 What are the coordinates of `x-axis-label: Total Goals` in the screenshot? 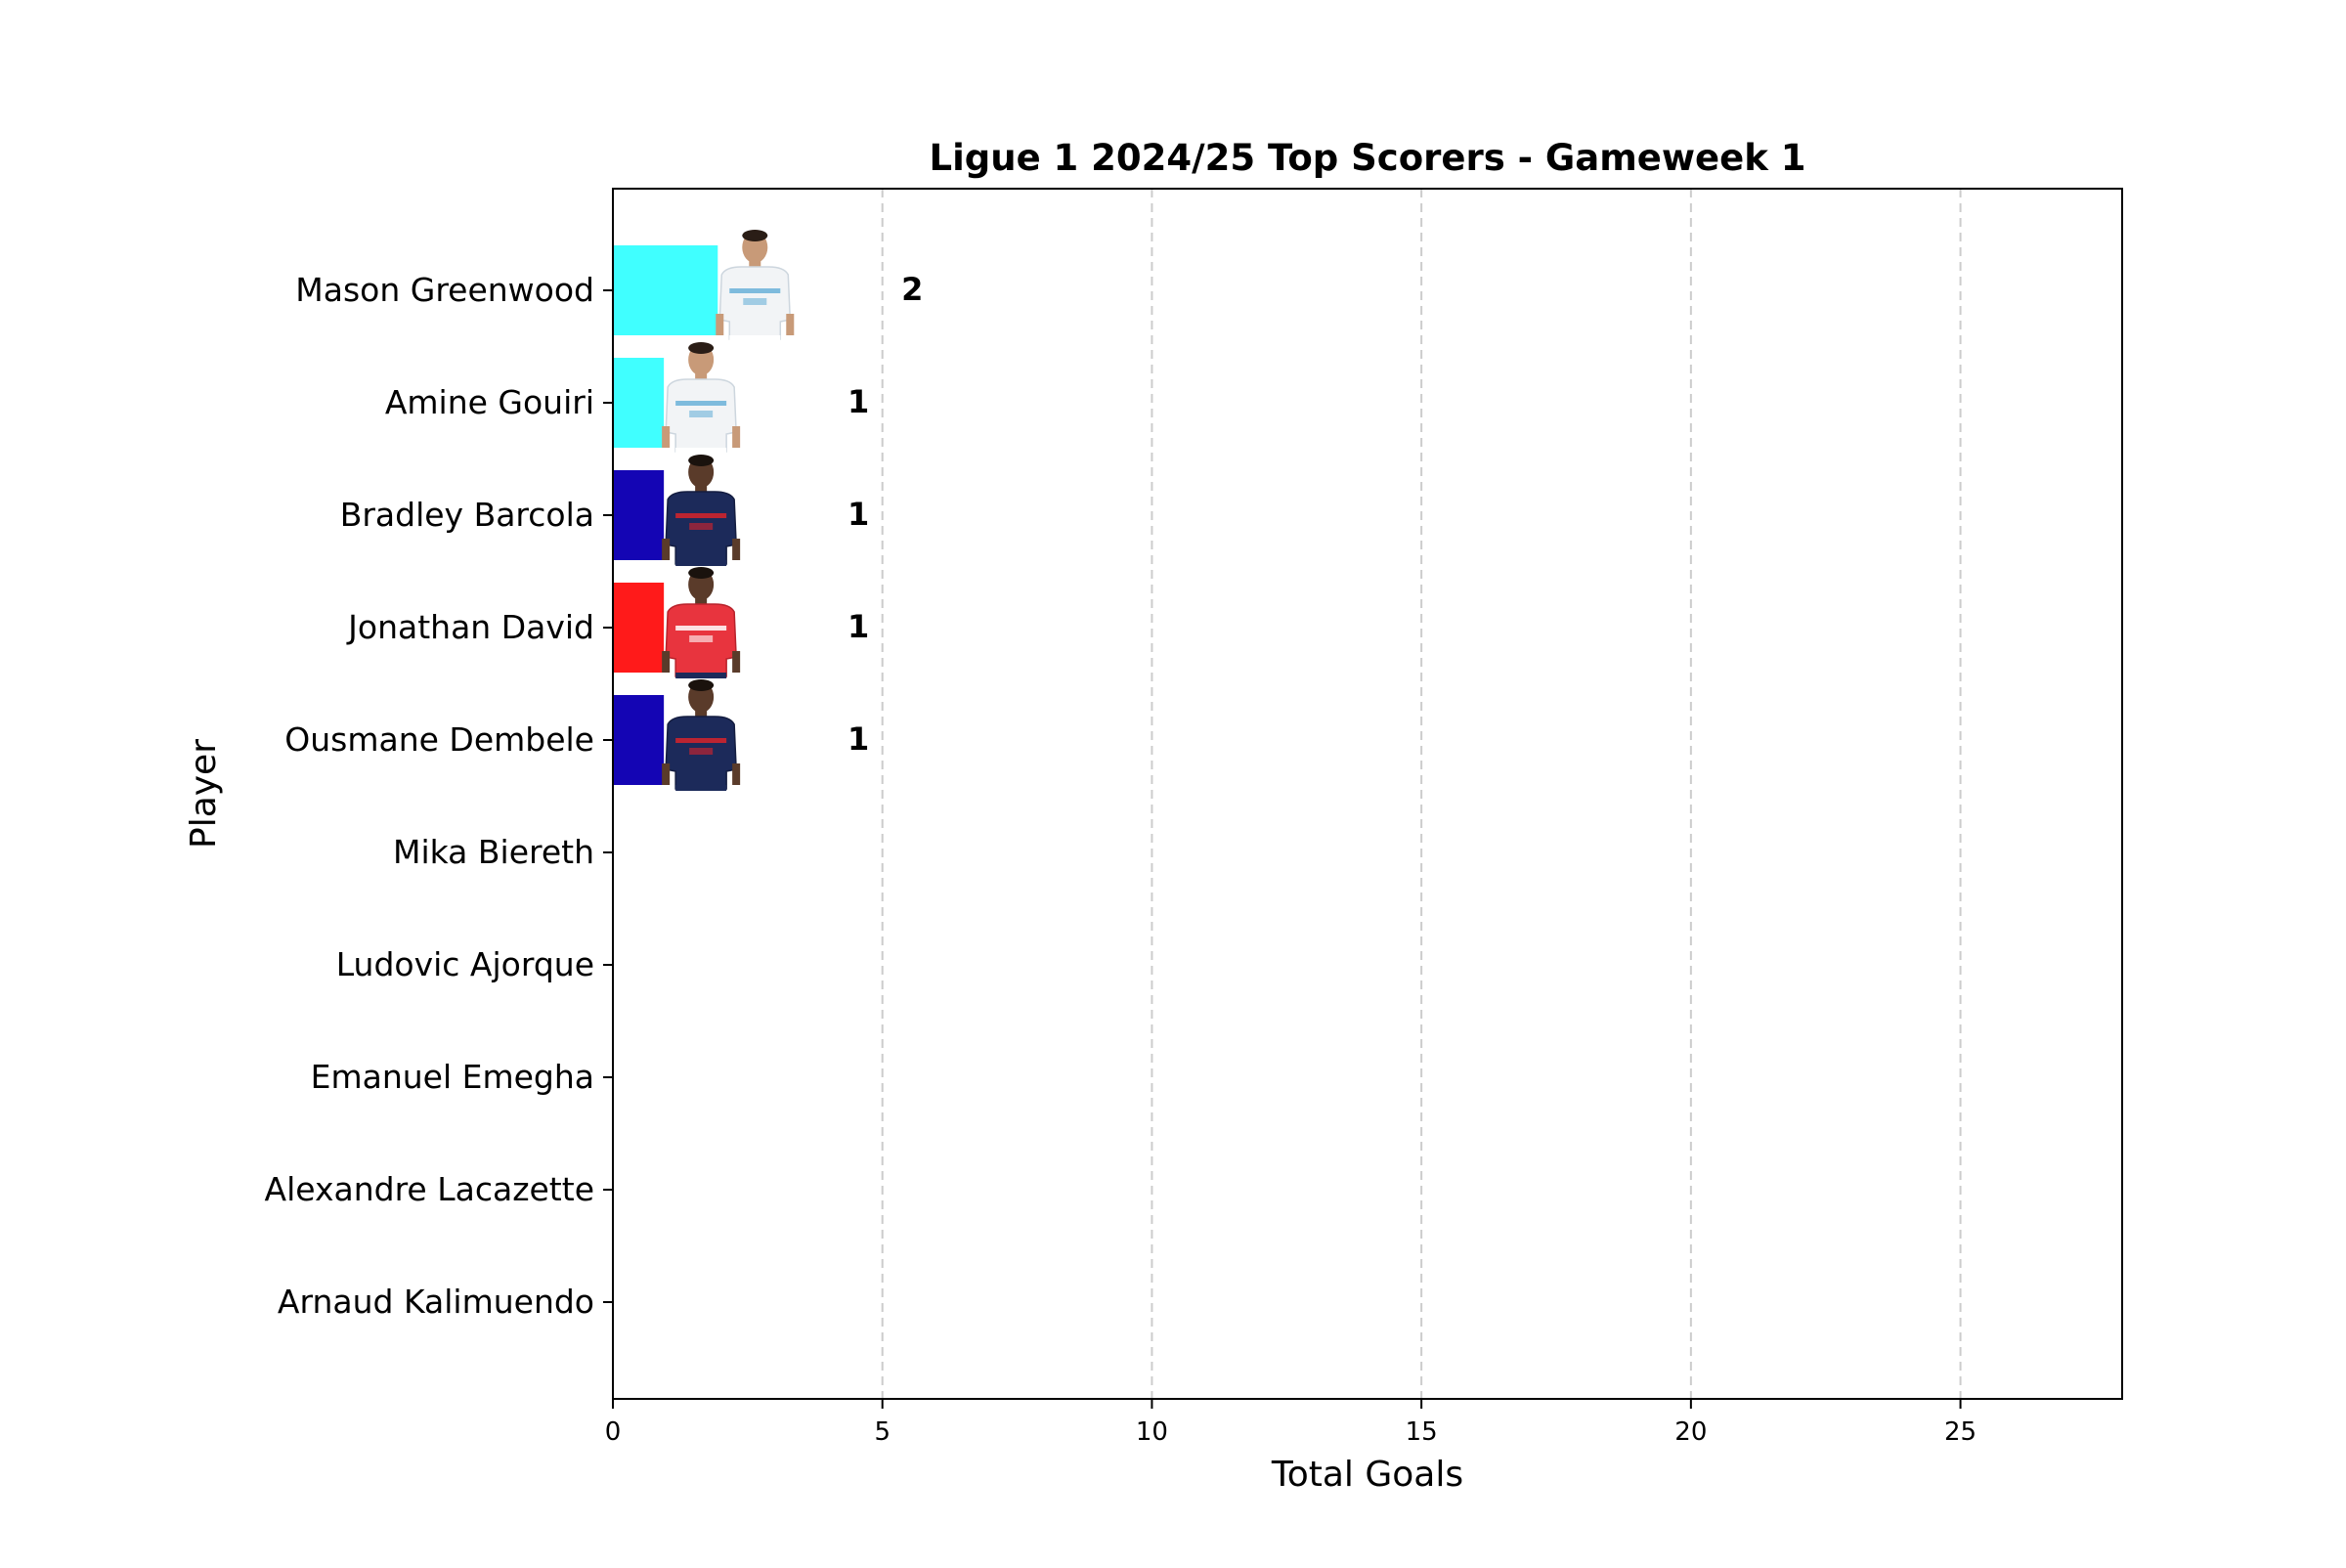 It's located at (1367, 1475).